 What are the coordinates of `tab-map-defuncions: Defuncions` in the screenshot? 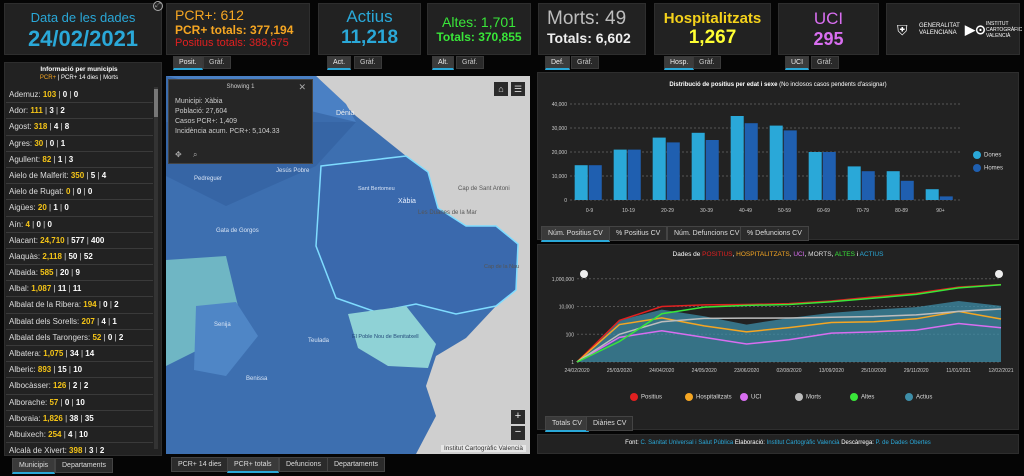 It's located at (304, 464).